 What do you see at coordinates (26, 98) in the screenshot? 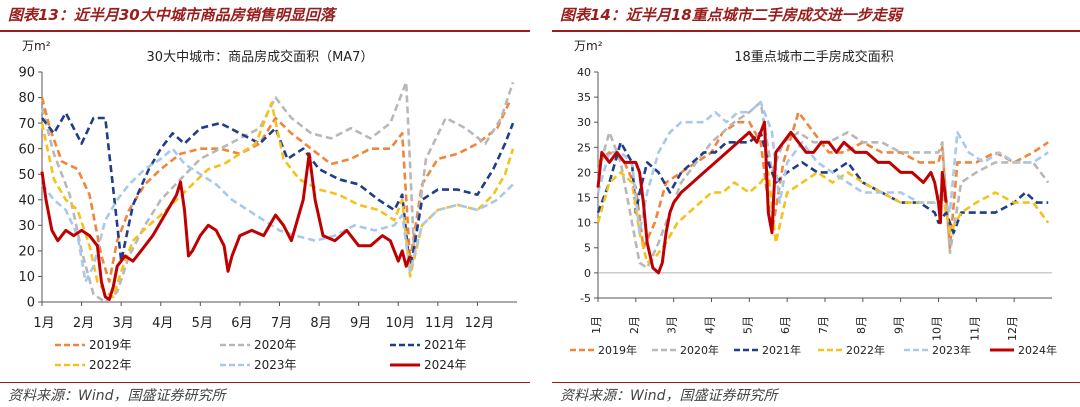
I see `y-tick-label: 80` at bounding box center [26, 98].